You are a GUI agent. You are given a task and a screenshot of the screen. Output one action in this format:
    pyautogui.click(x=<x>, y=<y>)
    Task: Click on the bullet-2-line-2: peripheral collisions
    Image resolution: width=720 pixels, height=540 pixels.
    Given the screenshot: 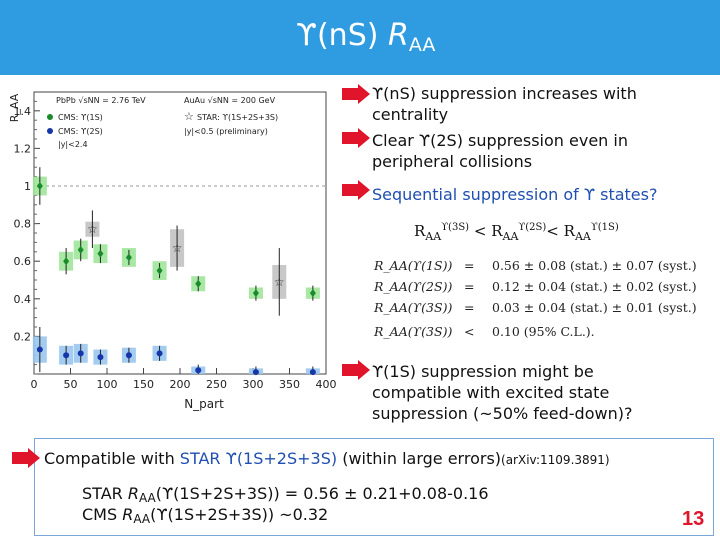 What is the action you would take?
    pyautogui.click(x=452, y=161)
    